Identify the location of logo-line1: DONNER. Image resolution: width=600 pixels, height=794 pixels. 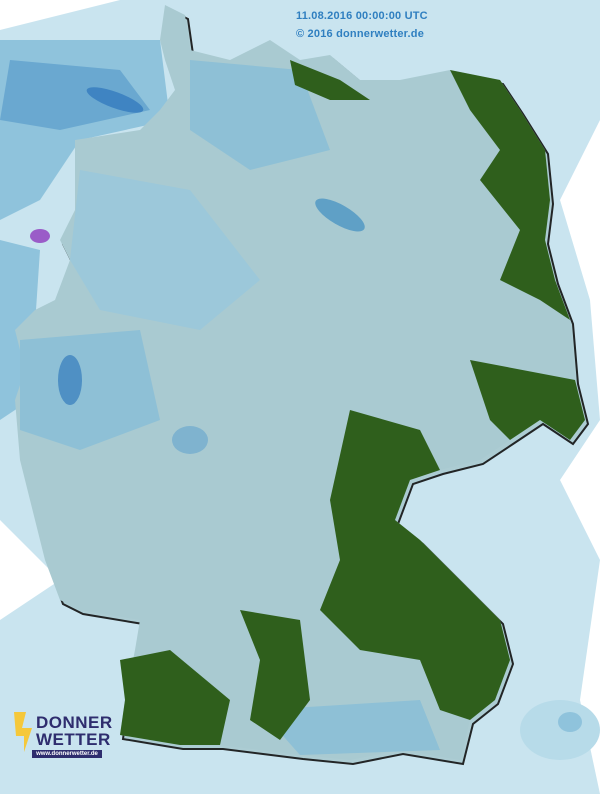
(74, 722).